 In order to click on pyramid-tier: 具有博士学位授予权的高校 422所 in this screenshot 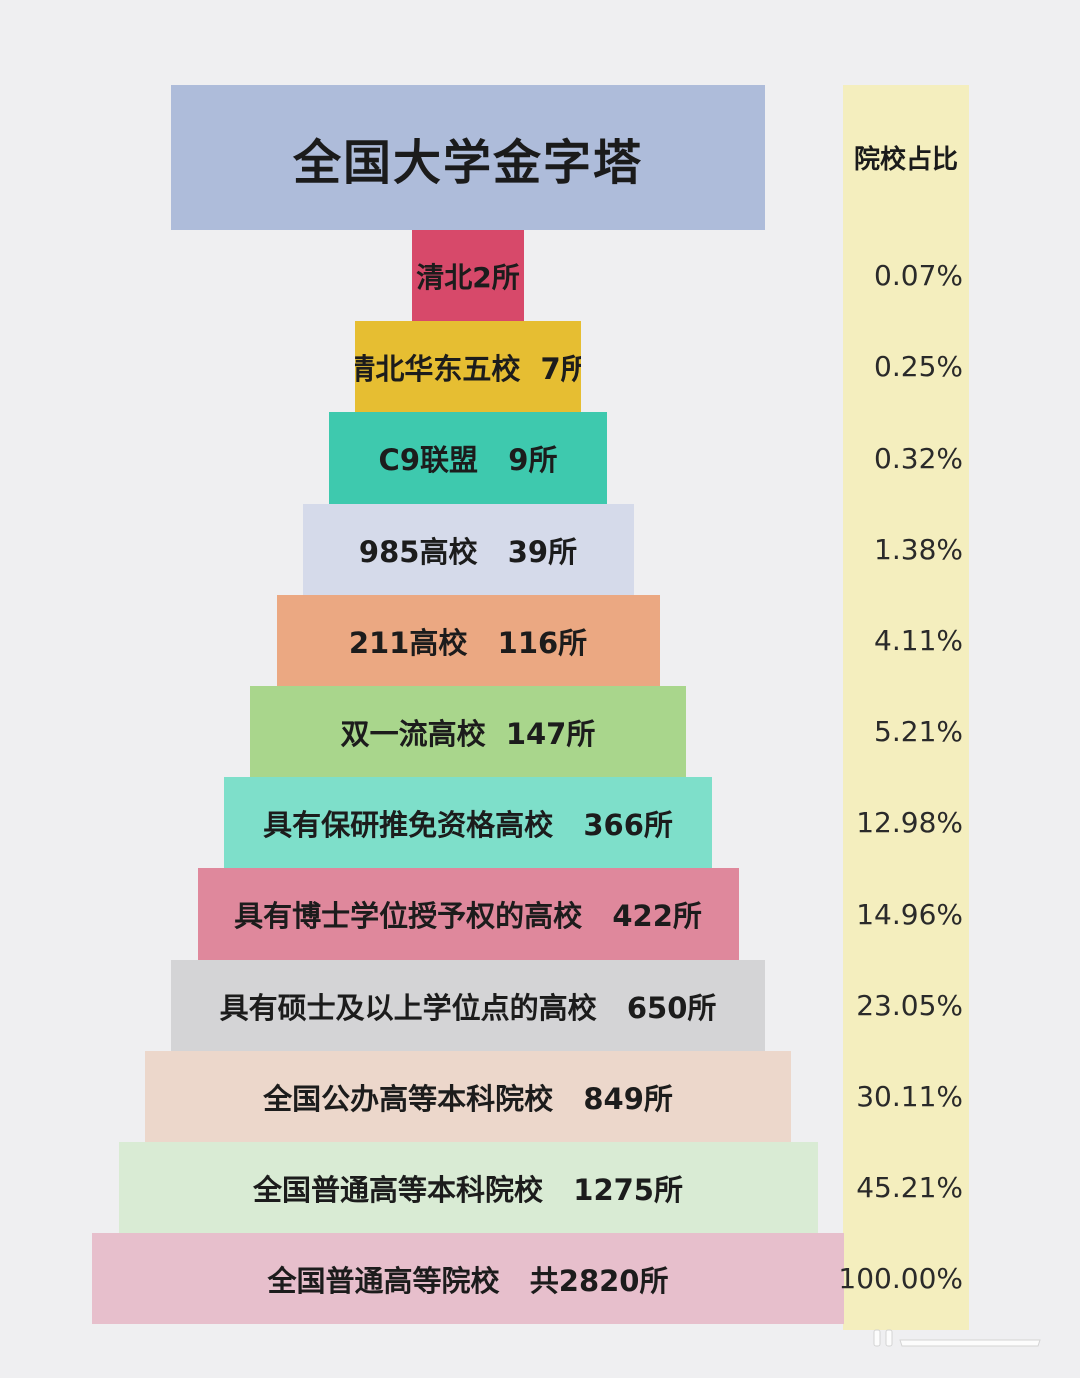, I will do `click(468, 914)`.